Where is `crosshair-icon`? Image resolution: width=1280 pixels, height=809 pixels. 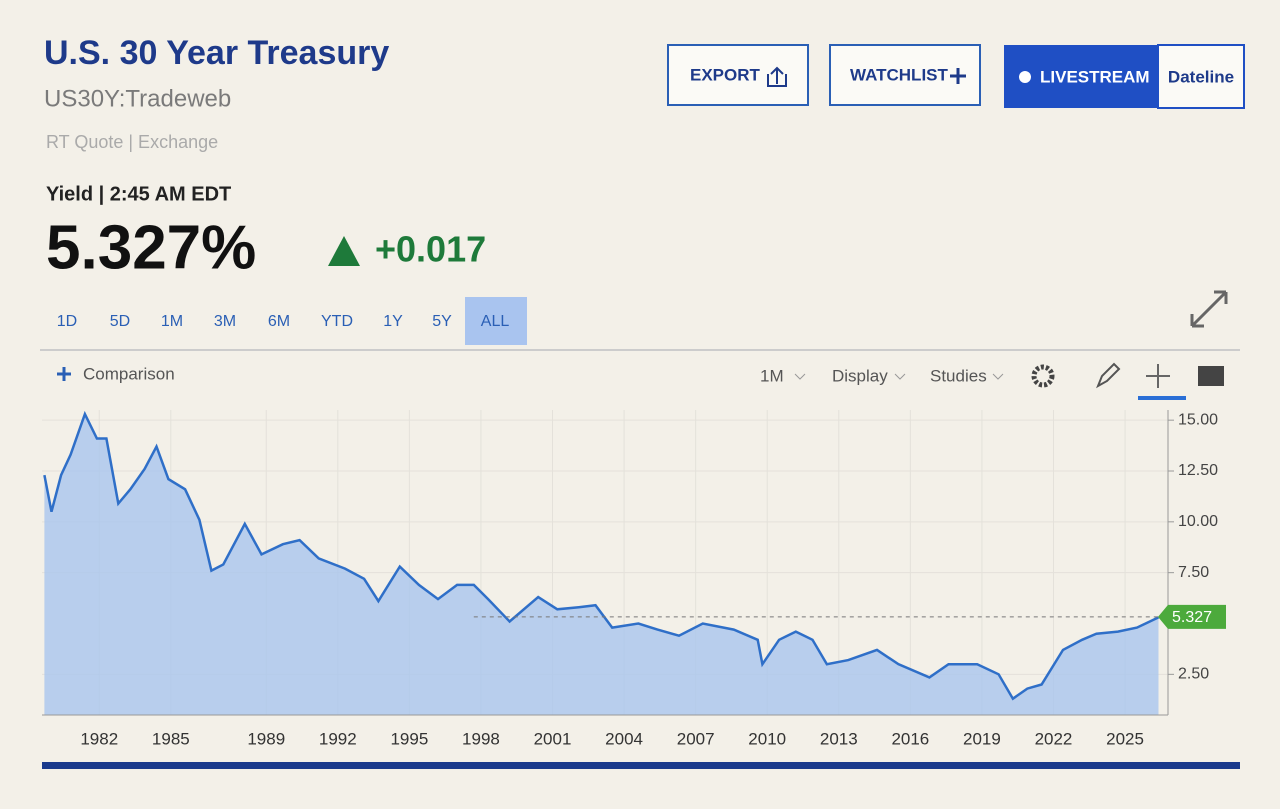
crosshair-icon is located at coordinates (1158, 376).